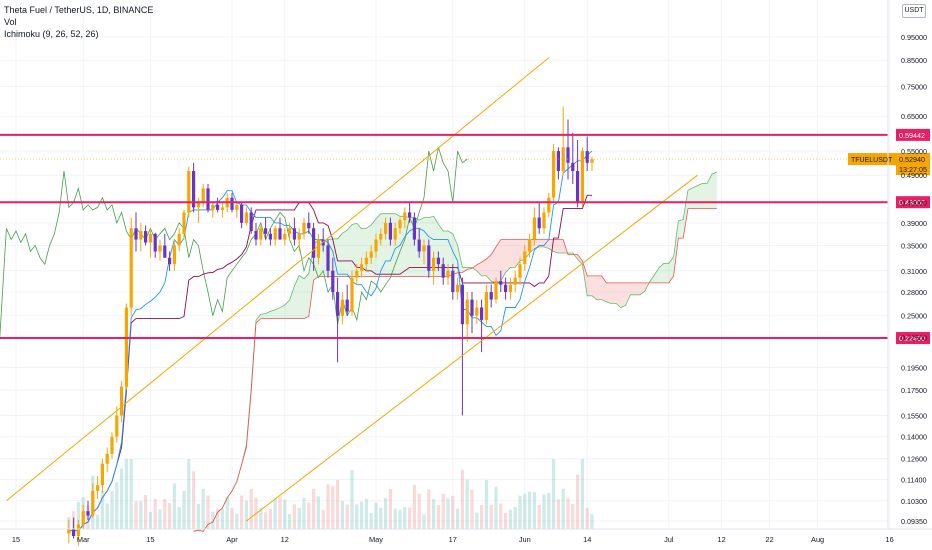 This screenshot has width=932, height=550. What do you see at coordinates (914, 437) in the screenshot?
I see `y-tick-label: 0.14000` at bounding box center [914, 437].